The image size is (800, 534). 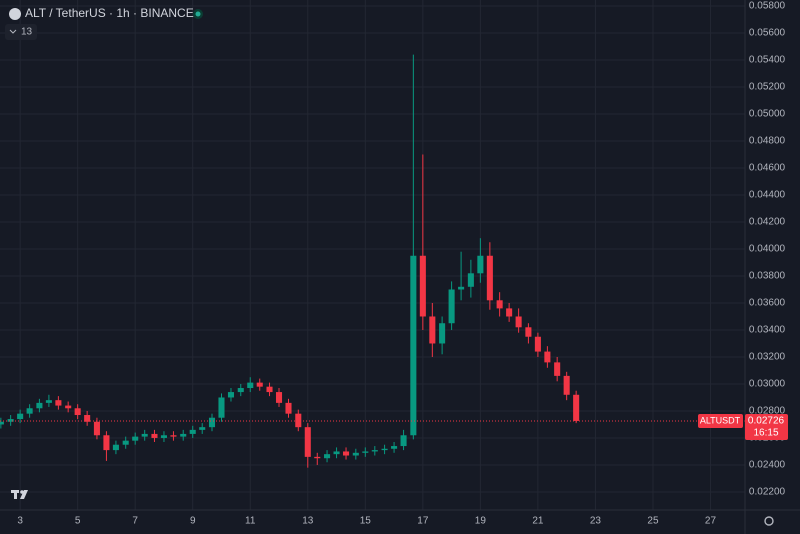 I want to click on y-tick-label: 0.05600, so click(x=767, y=33).